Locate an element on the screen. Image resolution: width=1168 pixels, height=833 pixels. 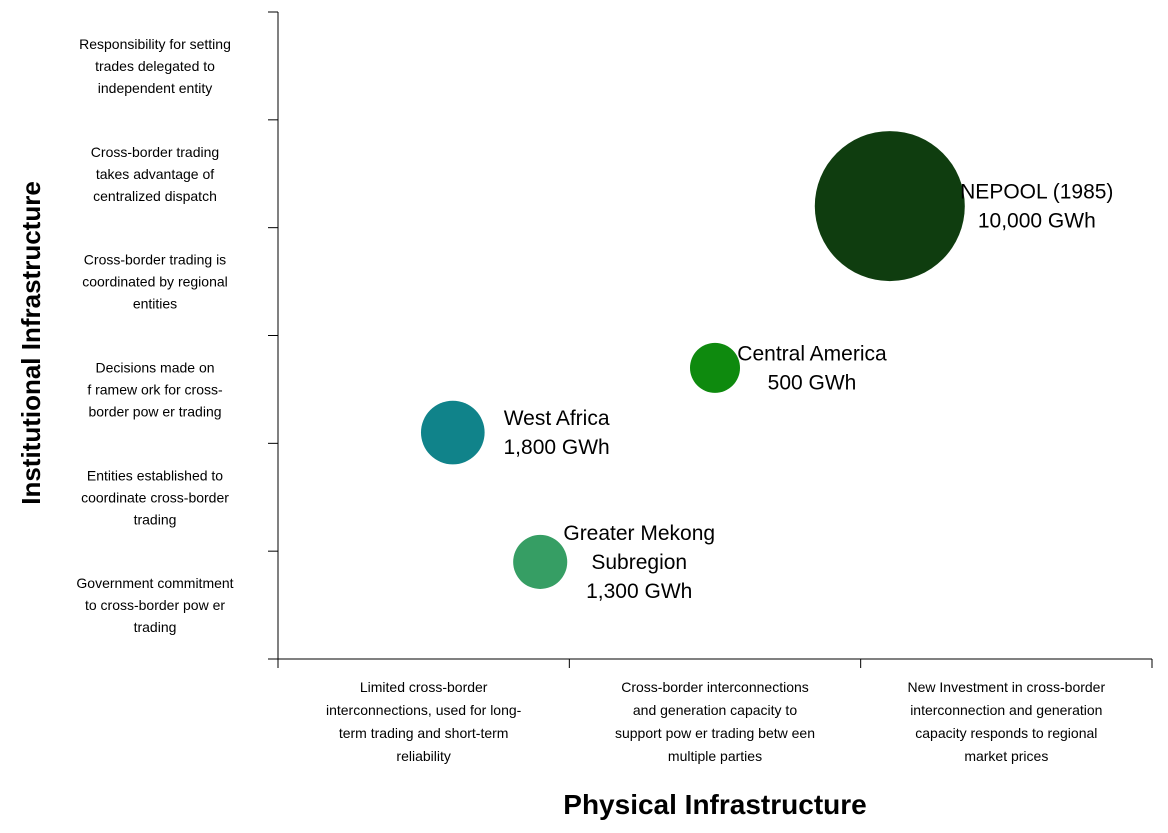
bubble-label: West Africa 1,800 GWh is located at coordinates (557, 433).